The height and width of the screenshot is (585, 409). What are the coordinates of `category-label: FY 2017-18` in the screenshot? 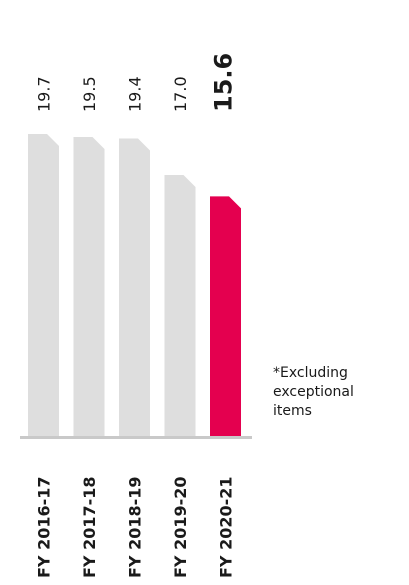 It's located at (89, 527).